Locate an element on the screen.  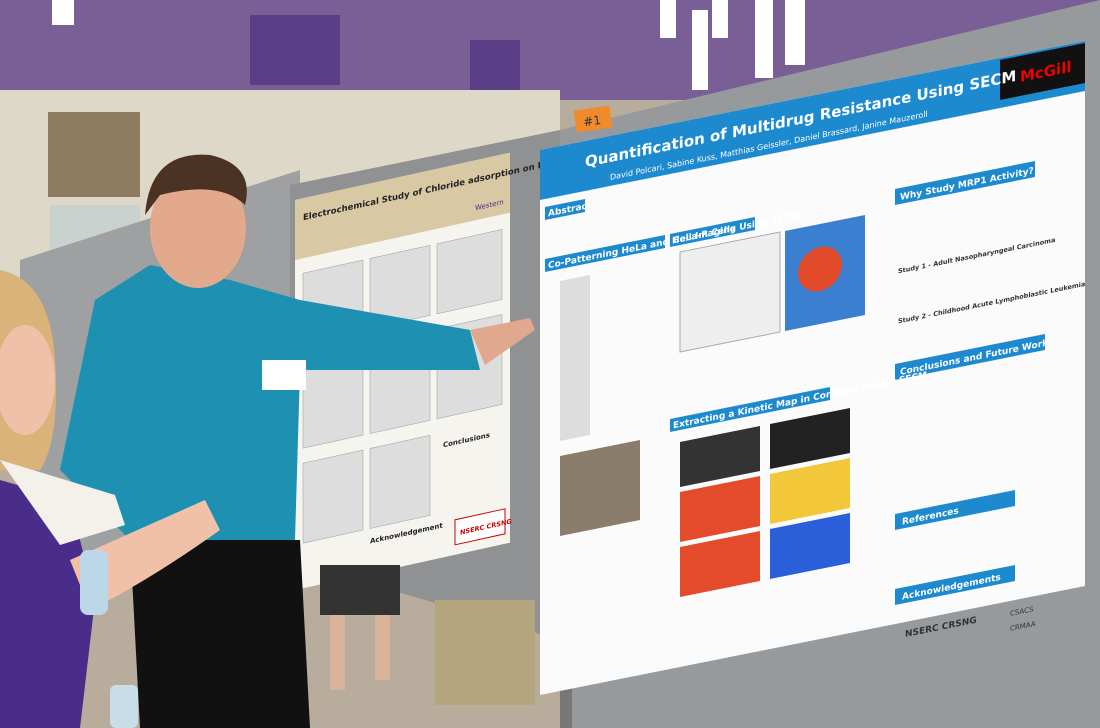
wall-panel is located at coordinates (295, 50).